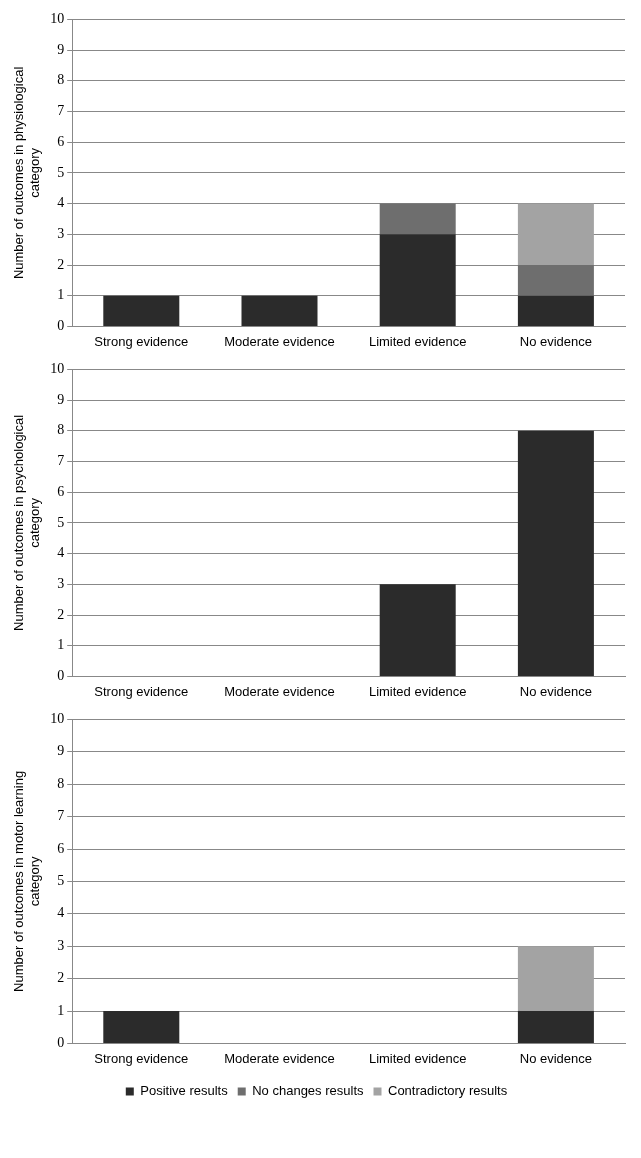 The height and width of the screenshot is (1158, 641). What do you see at coordinates (26, 173) in the screenshot?
I see `y-axis-title: Number of outcomes in physiological category` at bounding box center [26, 173].